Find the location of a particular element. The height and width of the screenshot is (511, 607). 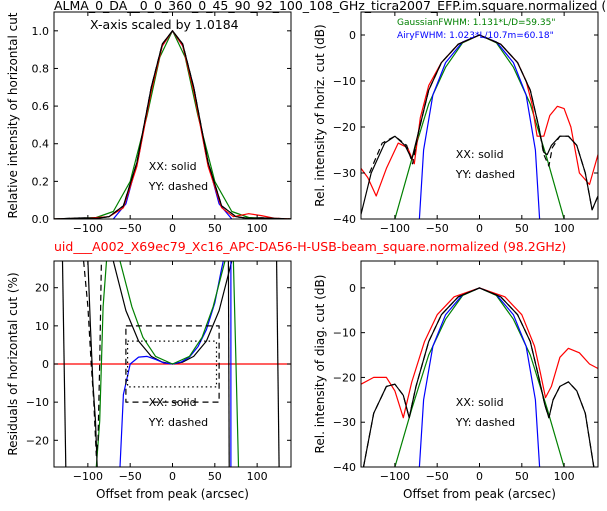

y-axis-label: Rel. intensity of diag. cut (dB) is located at coordinates (320, 364).